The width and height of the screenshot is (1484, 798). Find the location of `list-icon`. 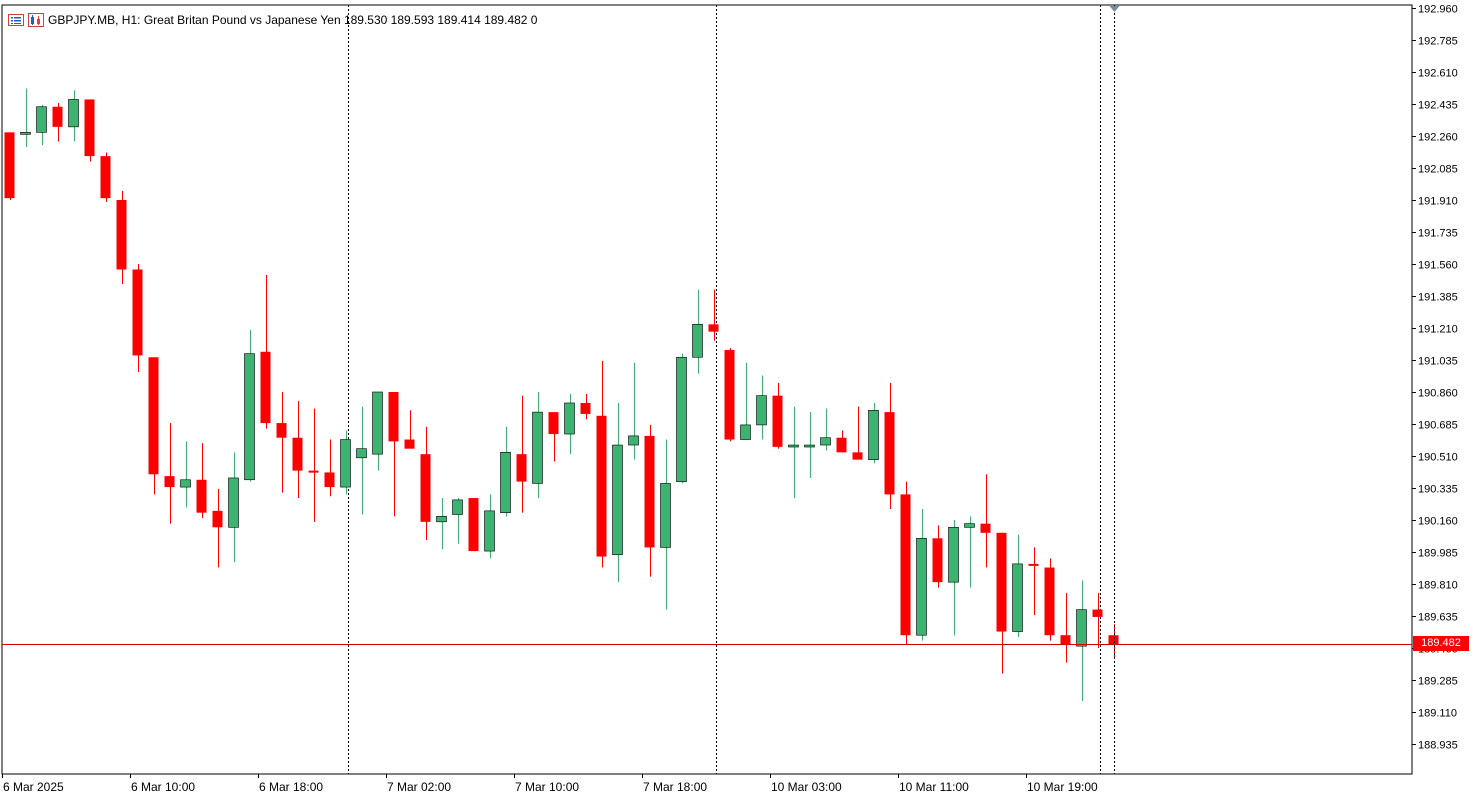

list-icon is located at coordinates (16, 20).